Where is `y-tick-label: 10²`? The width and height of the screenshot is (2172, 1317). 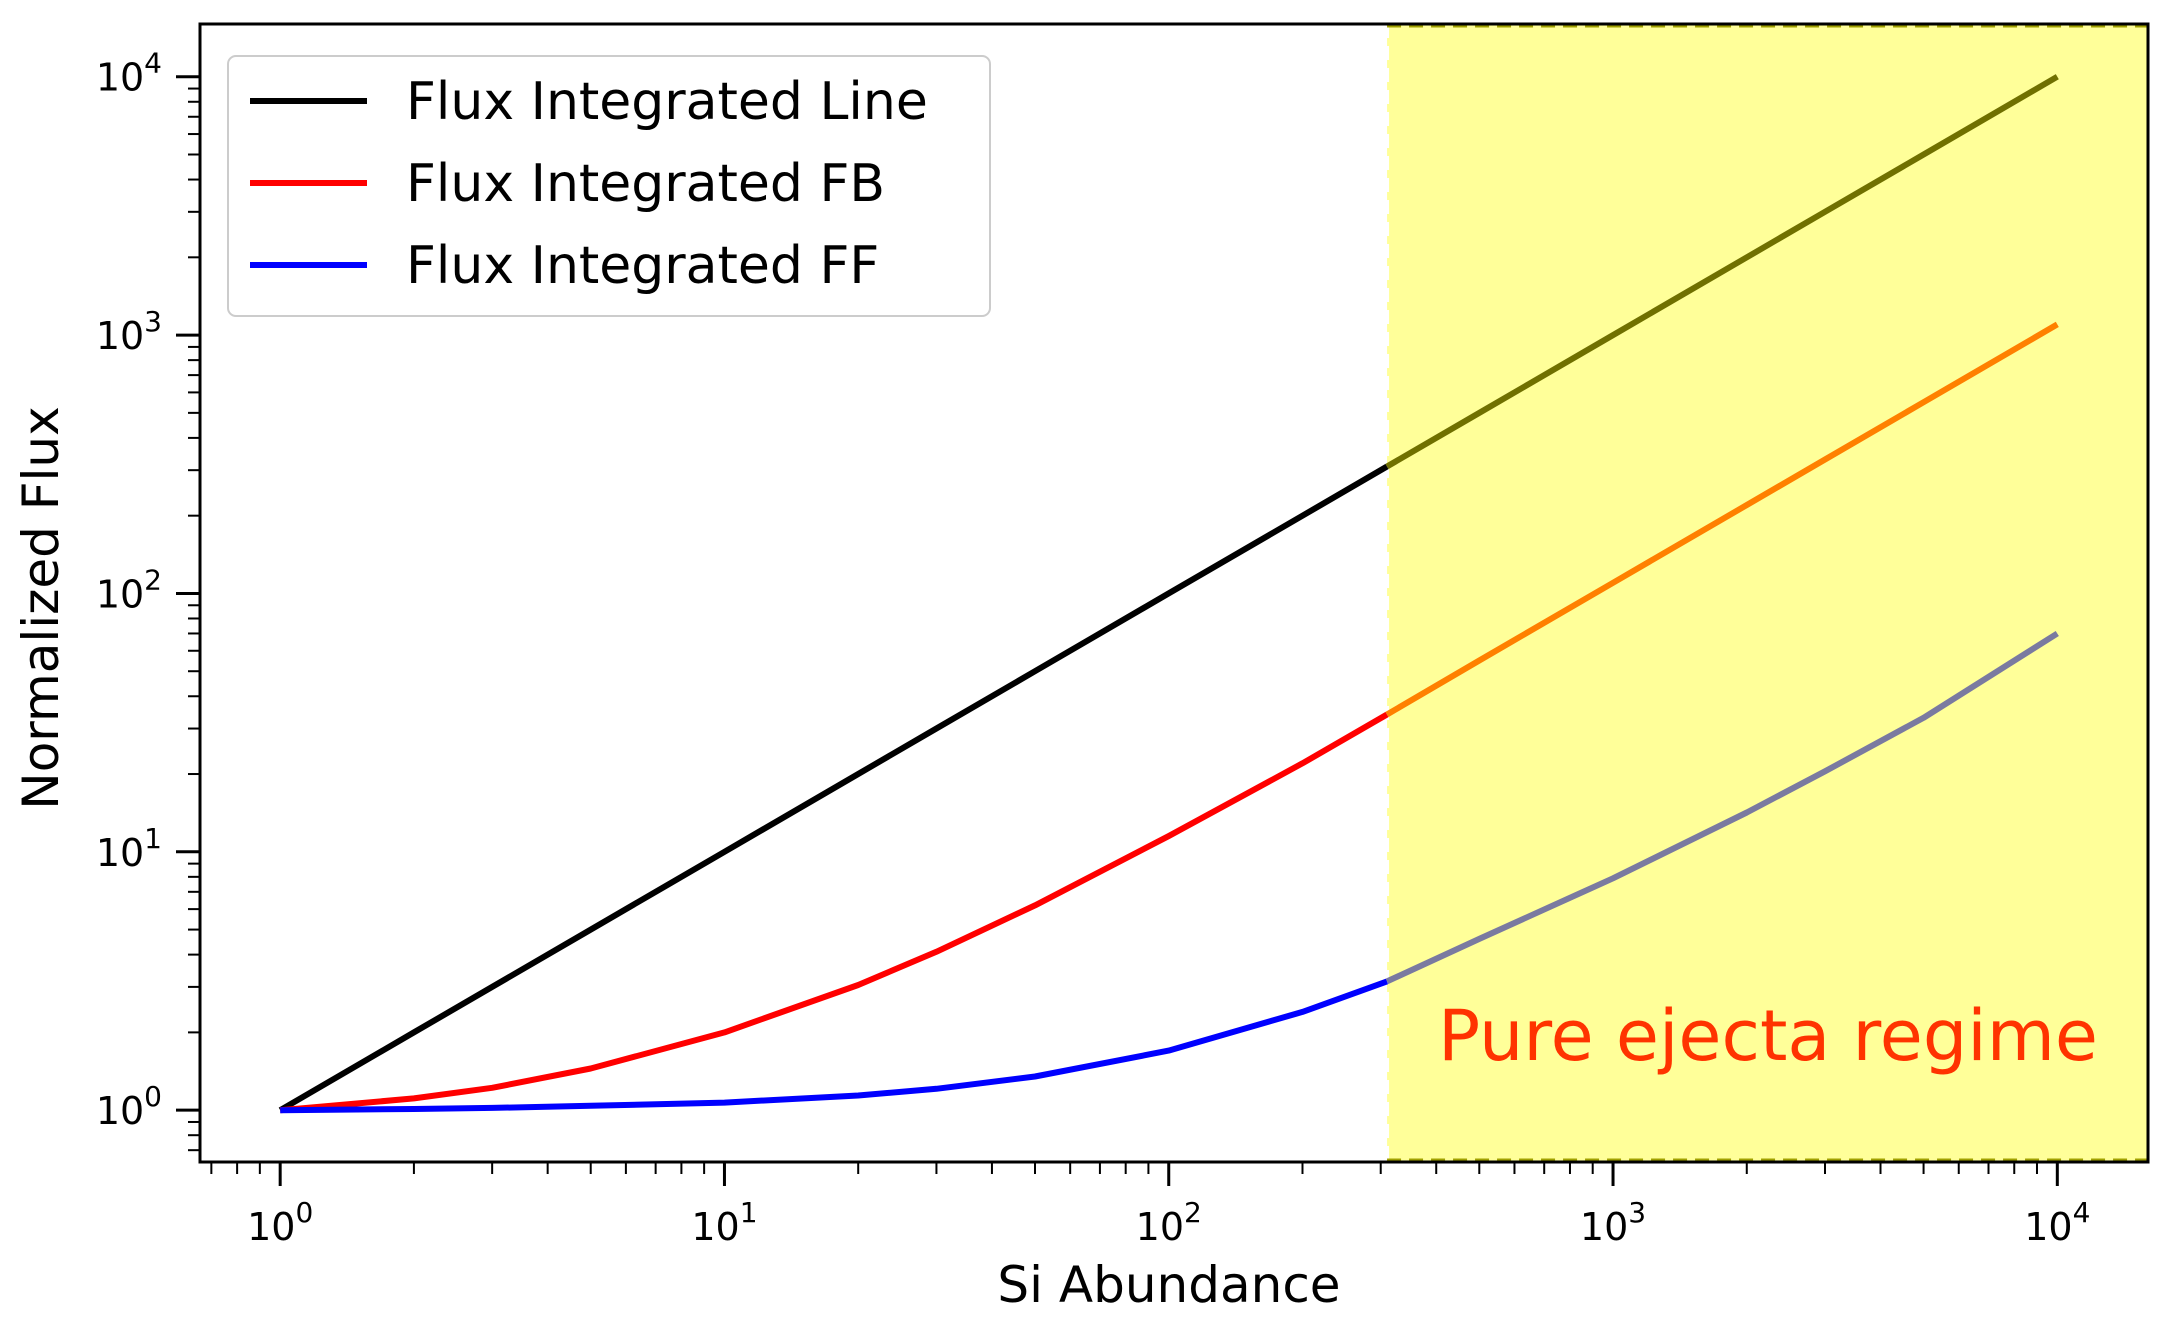 y-tick-label: 10² is located at coordinates (129, 589).